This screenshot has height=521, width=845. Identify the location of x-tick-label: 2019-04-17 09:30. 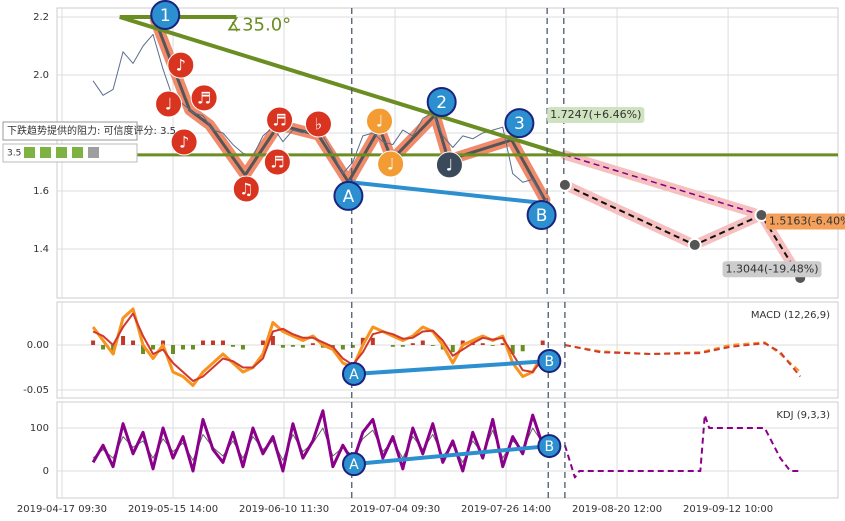
(62, 509).